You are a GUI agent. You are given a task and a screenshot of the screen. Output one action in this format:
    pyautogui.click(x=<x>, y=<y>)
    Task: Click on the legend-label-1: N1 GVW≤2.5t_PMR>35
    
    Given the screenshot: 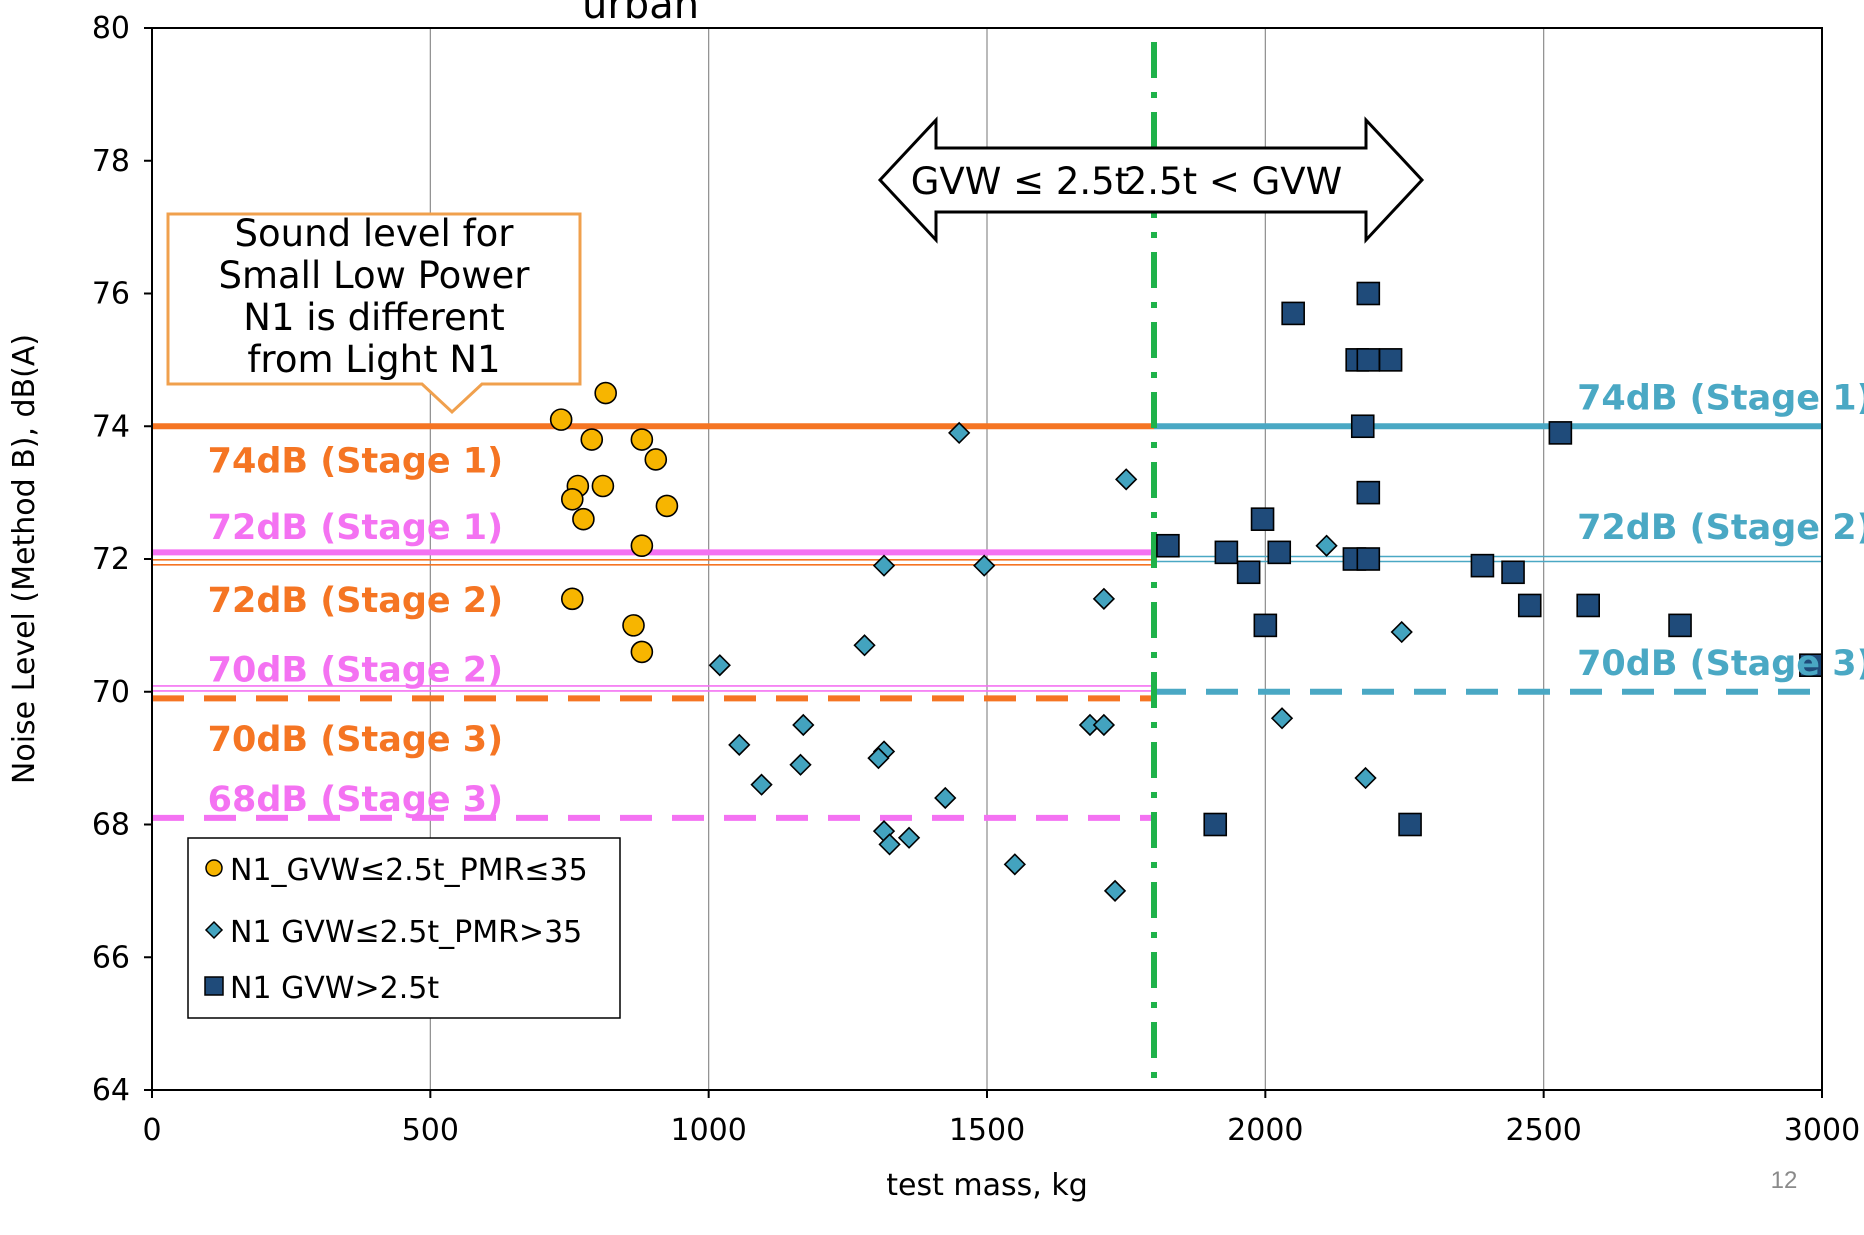 What is the action you would take?
    pyautogui.click(x=406, y=932)
    